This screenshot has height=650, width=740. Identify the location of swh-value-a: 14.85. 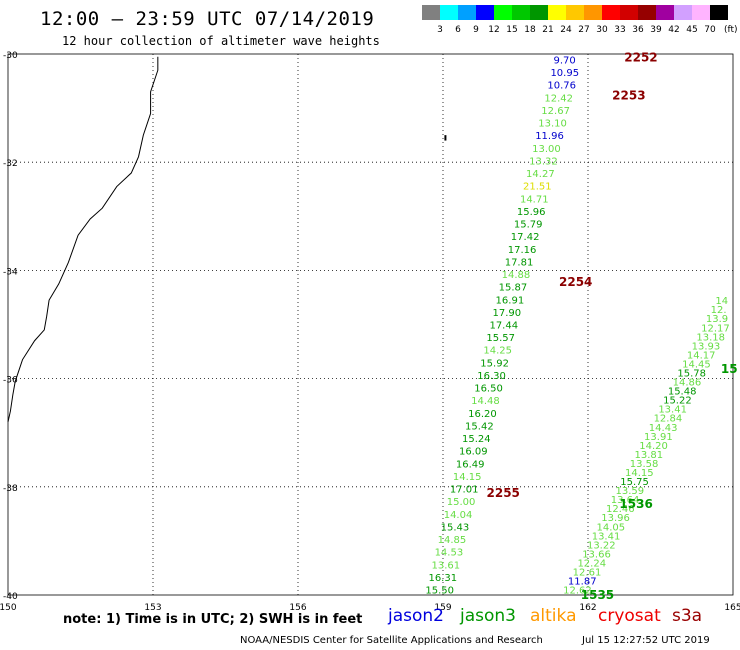
(452, 540).